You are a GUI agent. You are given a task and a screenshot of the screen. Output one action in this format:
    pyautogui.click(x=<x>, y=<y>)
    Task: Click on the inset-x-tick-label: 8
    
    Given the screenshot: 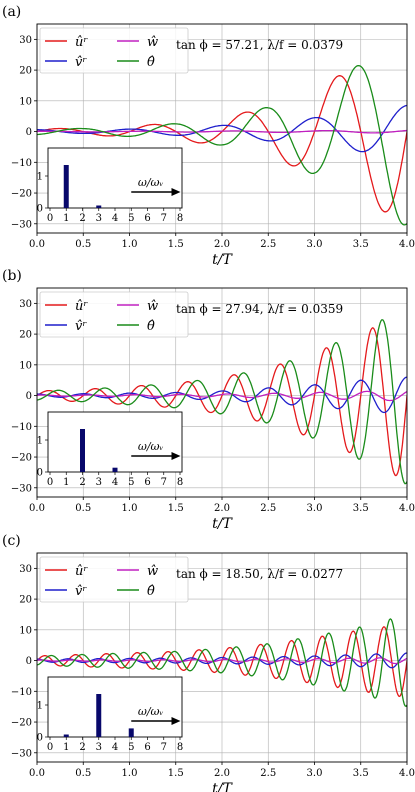 What is the action you would take?
    pyautogui.click(x=180, y=218)
    